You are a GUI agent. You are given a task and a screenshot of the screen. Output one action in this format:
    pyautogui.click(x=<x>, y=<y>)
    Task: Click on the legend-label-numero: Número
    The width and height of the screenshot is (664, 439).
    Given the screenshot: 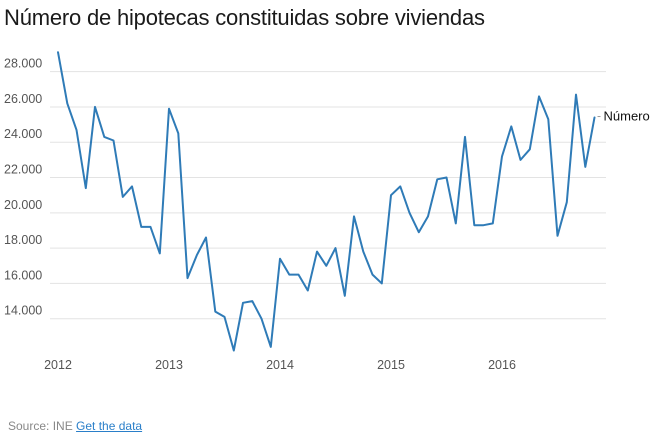 What is the action you would take?
    pyautogui.click(x=627, y=116)
    